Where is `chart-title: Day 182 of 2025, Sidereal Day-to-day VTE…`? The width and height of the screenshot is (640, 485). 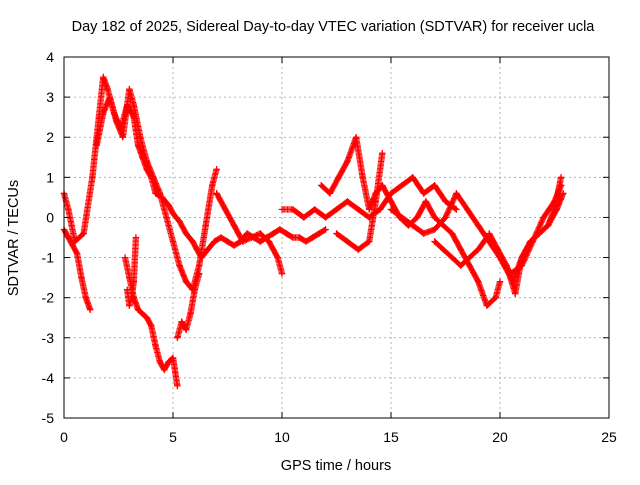 chart-title: Day 182 of 2025, Sidereal Day-to-day VTE… is located at coordinates (334, 27).